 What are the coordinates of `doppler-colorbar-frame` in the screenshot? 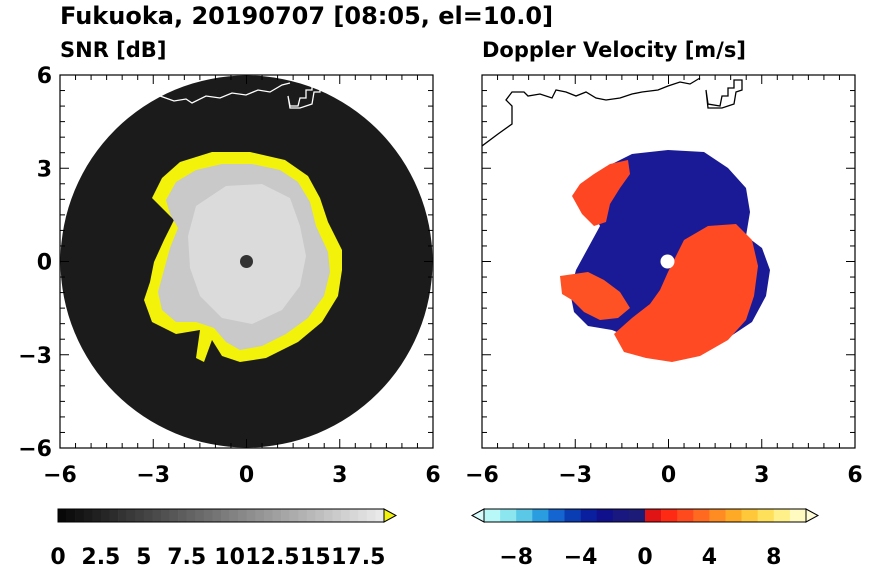 It's located at (645, 515).